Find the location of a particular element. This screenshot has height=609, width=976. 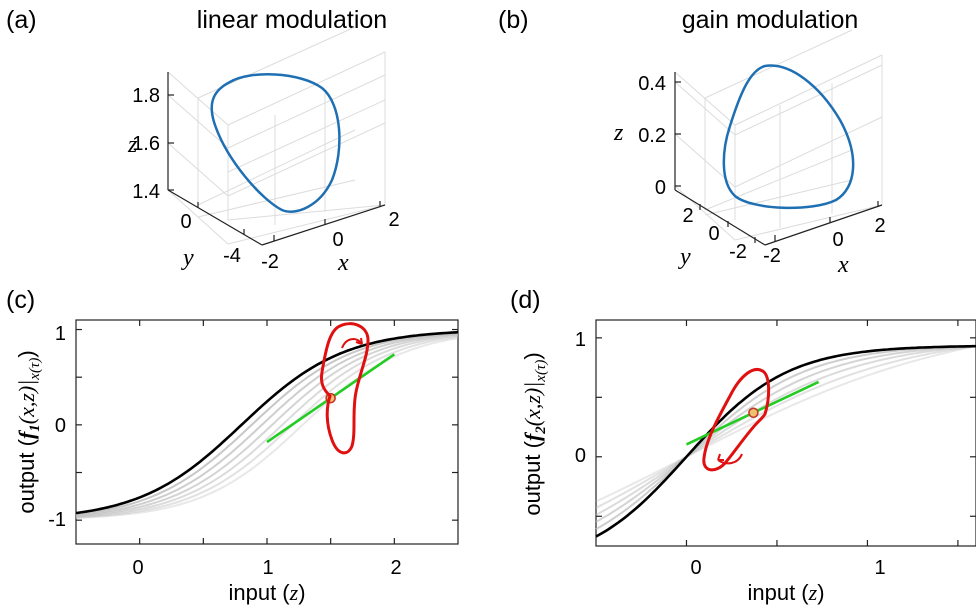

panel-a-title: linear modulation is located at coordinates (292, 20).